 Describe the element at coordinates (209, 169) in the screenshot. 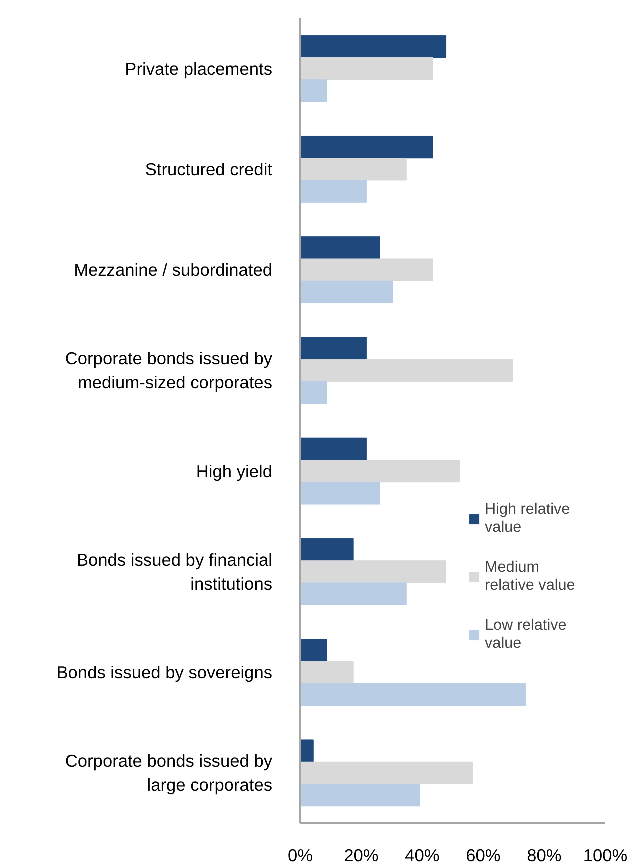

I see `y-tick-label: Structured credit` at that location.